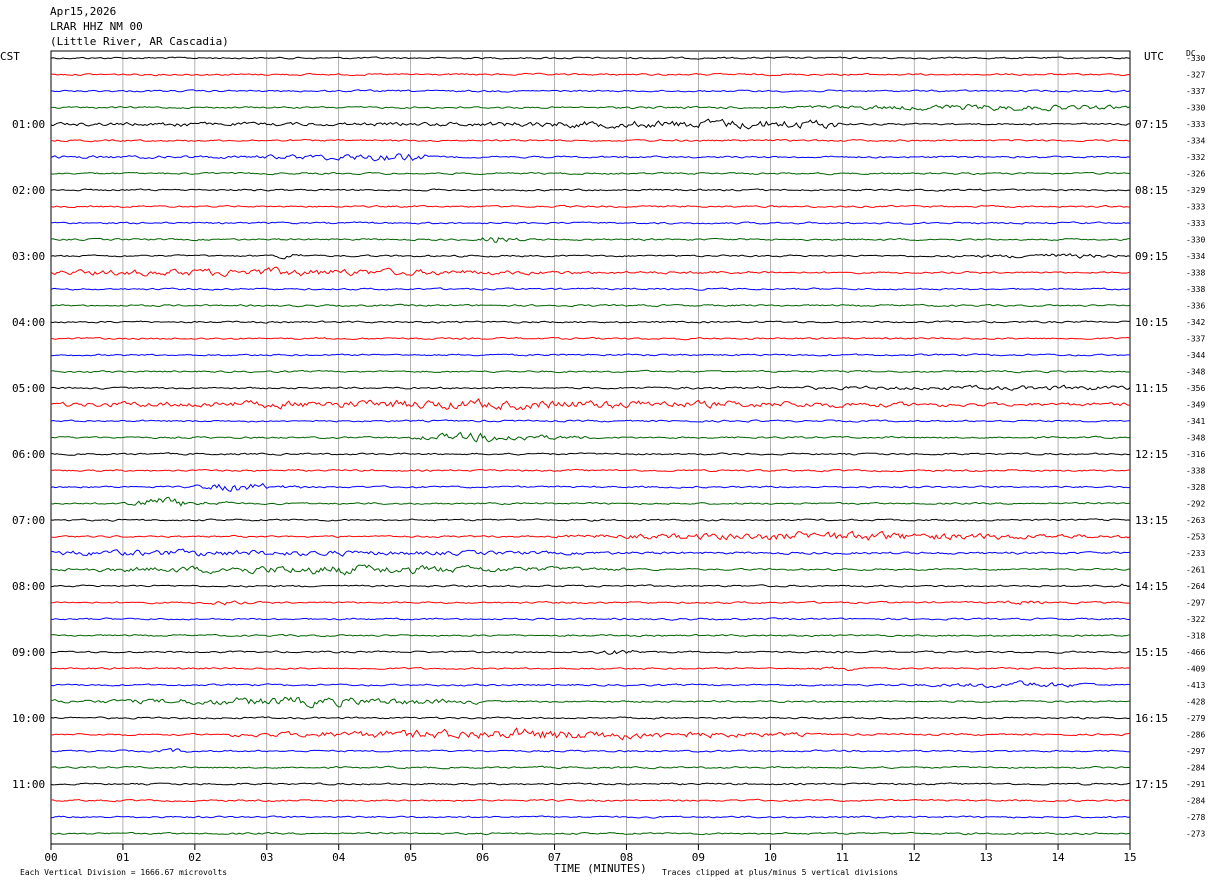 Image resolution: width=1210 pixels, height=886 pixels. Describe the element at coordinates (1151, 256) in the screenshot. I see `right-hour-label: 09:15` at that location.